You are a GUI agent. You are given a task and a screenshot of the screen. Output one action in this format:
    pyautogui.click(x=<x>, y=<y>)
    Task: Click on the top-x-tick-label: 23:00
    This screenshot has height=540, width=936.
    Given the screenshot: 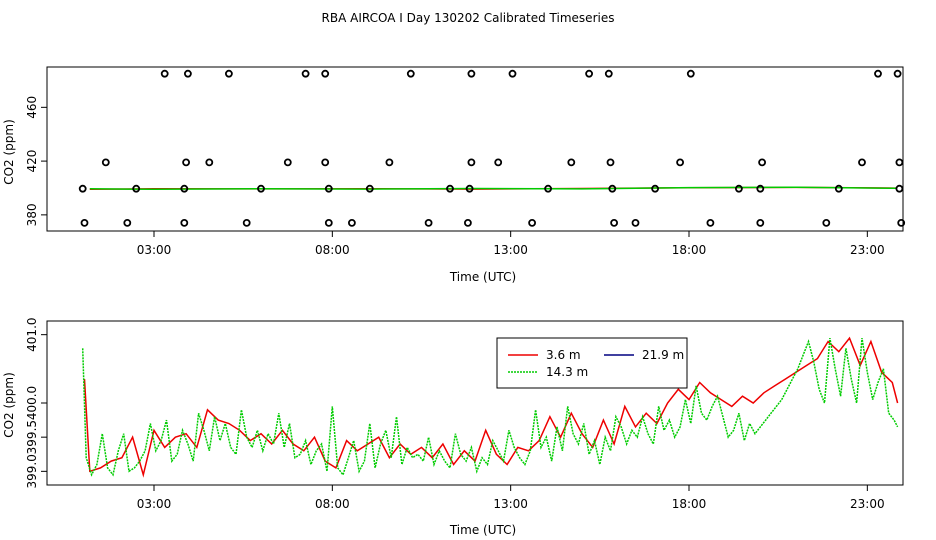 What is the action you would take?
    pyautogui.click(x=867, y=250)
    